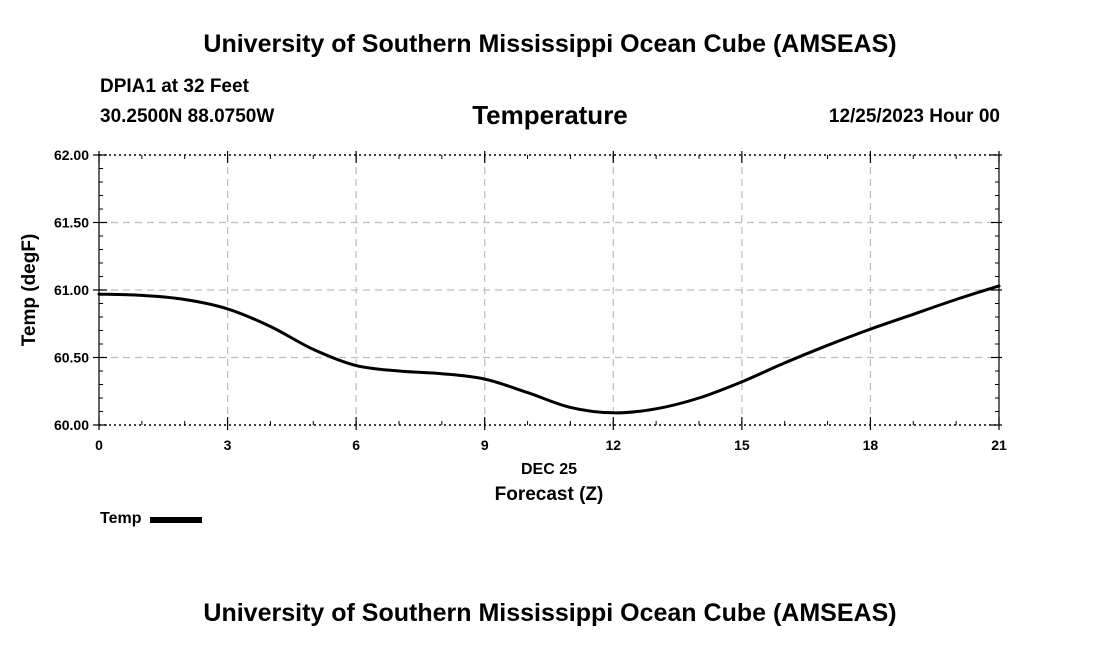 This screenshot has height=650, width=1100. What do you see at coordinates (71, 223) in the screenshot?
I see `y-tick-label: 61.50` at bounding box center [71, 223].